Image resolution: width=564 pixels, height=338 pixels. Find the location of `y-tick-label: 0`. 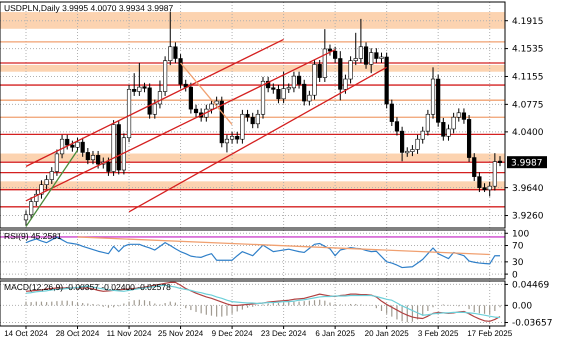

y-tick-label: 0 is located at coordinates (515, 275).